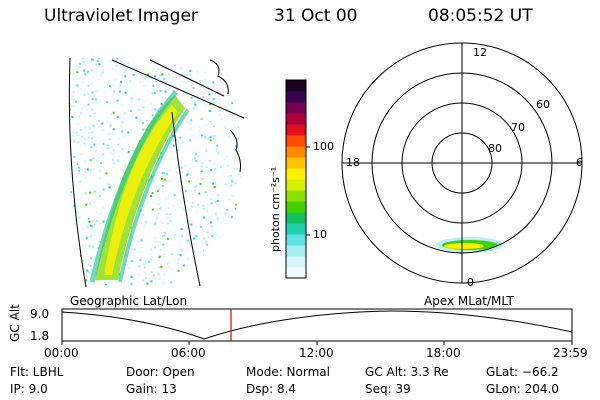 This screenshot has height=400, width=600. What do you see at coordinates (570, 353) in the screenshot?
I see `x-tick-label-4: 23:59` at bounding box center [570, 353].